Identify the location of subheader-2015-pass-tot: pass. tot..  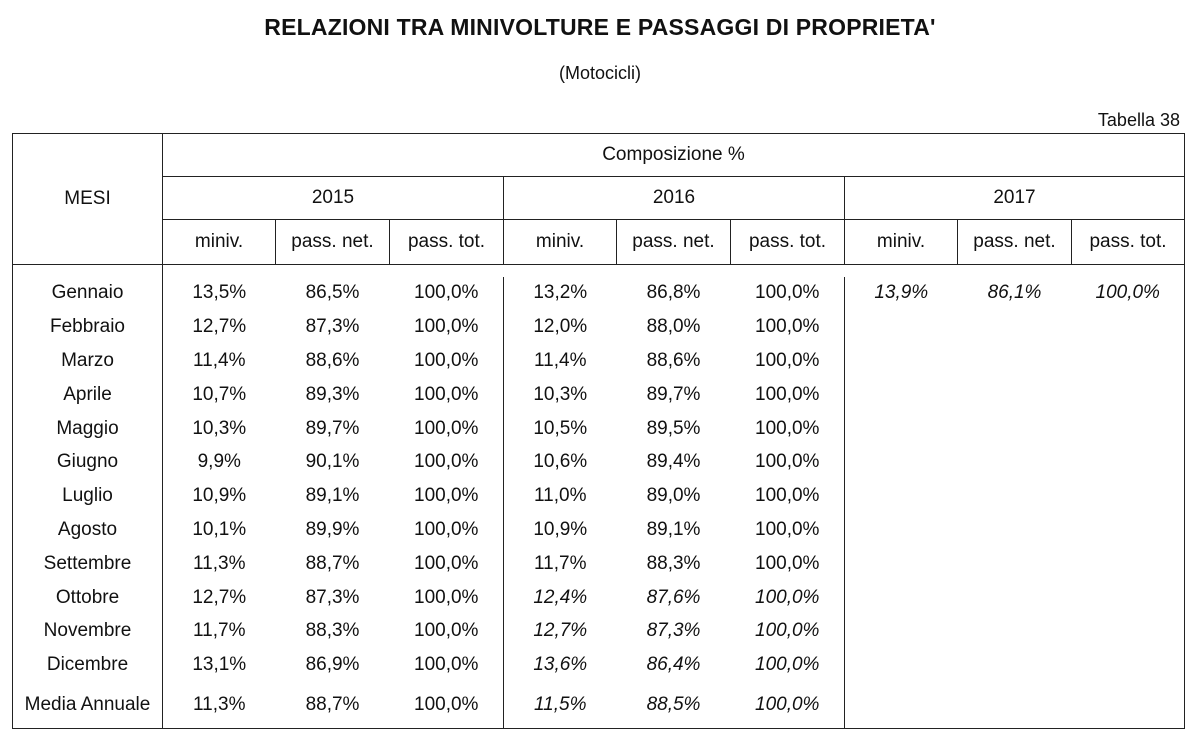
(446, 242).